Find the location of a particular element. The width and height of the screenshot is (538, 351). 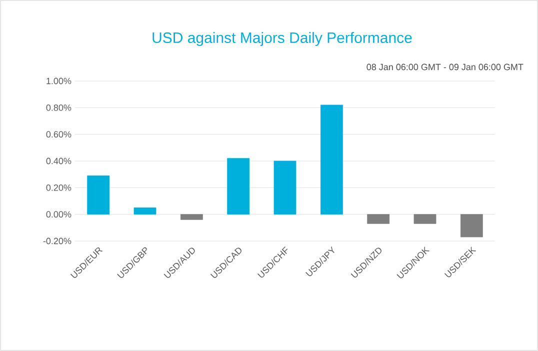

chart-subtitle: 08 Jan 06:00 GMT - 09 Jan 06:00 GMT is located at coordinates (445, 67).